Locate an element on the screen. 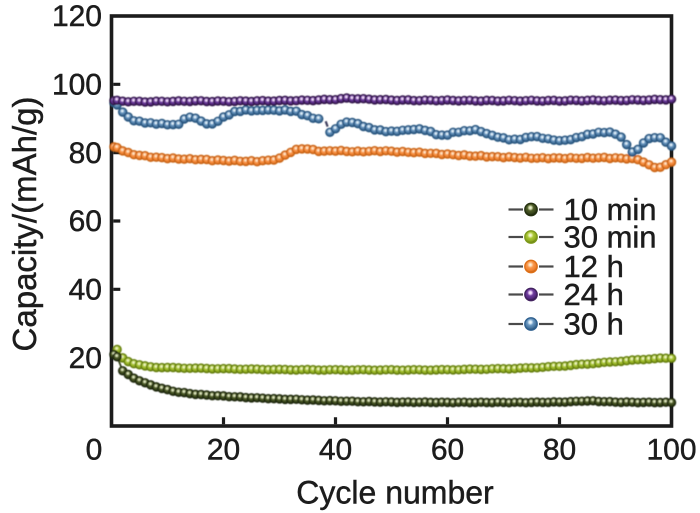 This screenshot has width=700, height=513. svg-text: 30 h is located at coordinates (594, 324).